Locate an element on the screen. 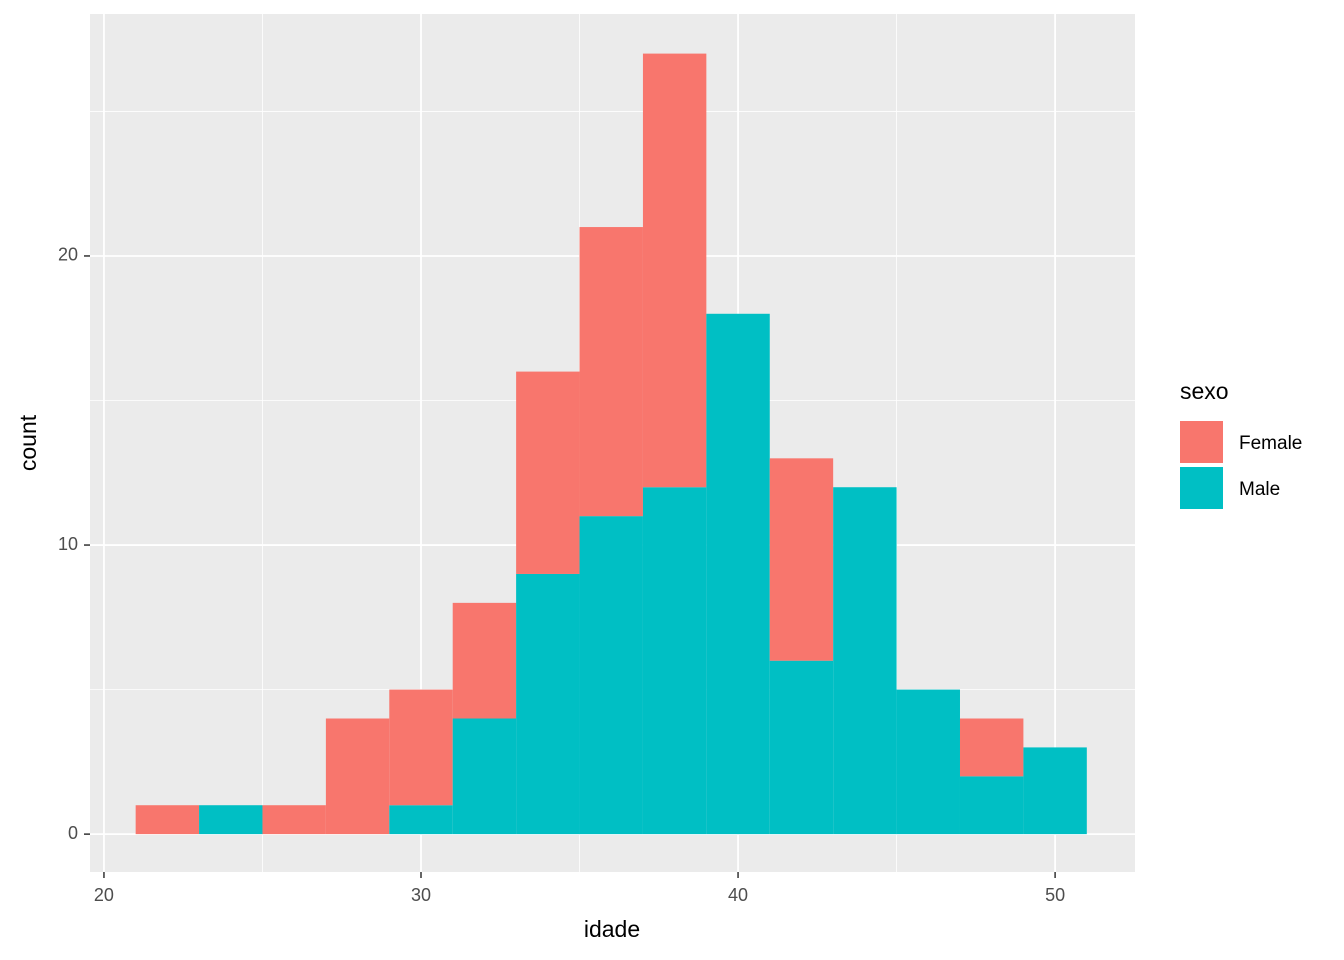  y-tick-label: 20 is located at coordinates (68, 255).